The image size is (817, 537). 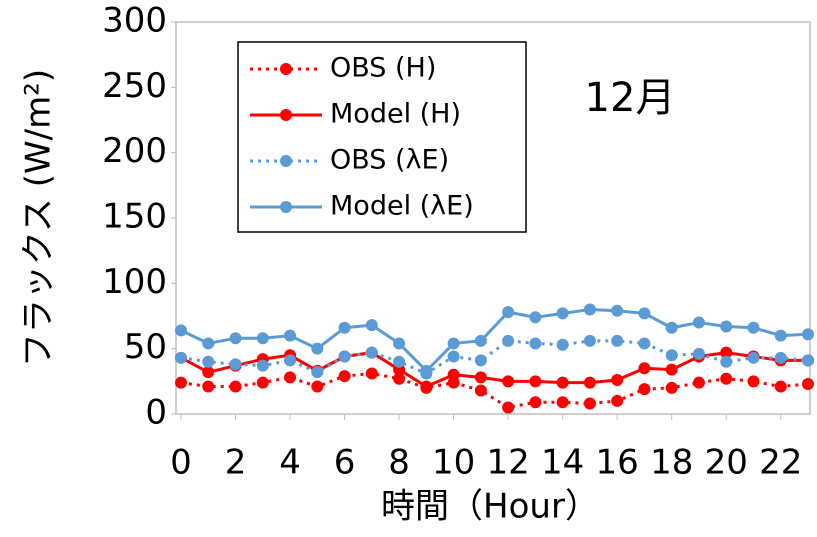 What do you see at coordinates (290, 463) in the screenshot?
I see `x-tick-label: 4` at bounding box center [290, 463].